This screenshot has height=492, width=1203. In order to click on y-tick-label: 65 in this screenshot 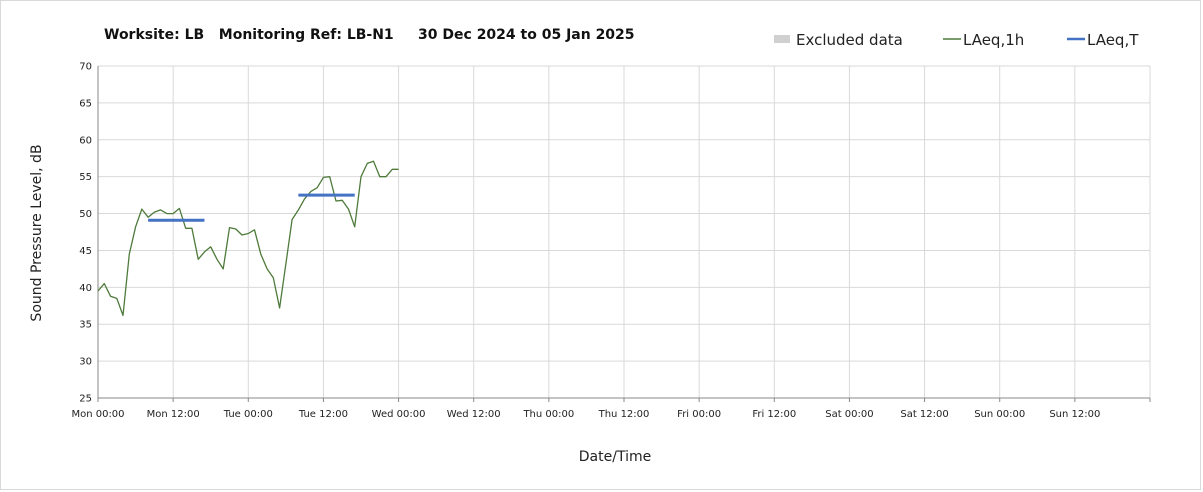, I will do `click(85, 103)`.